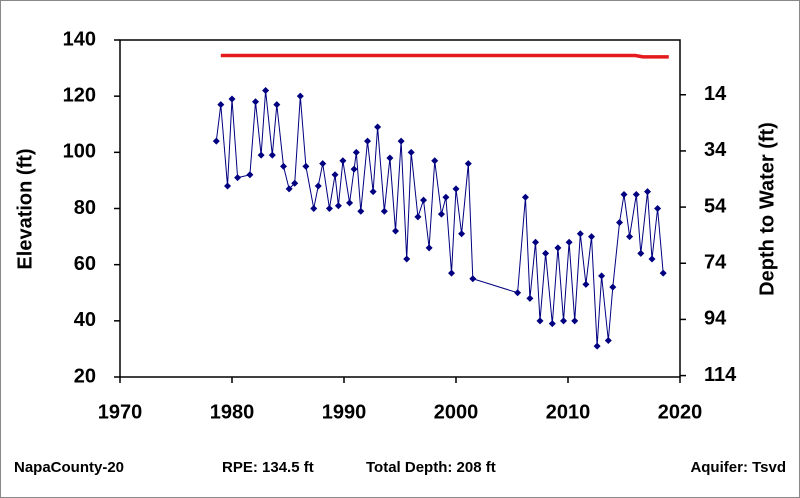 The width and height of the screenshot is (800, 498). What do you see at coordinates (568, 412) in the screenshot?
I see `x-tick-label: 2010` at bounding box center [568, 412].